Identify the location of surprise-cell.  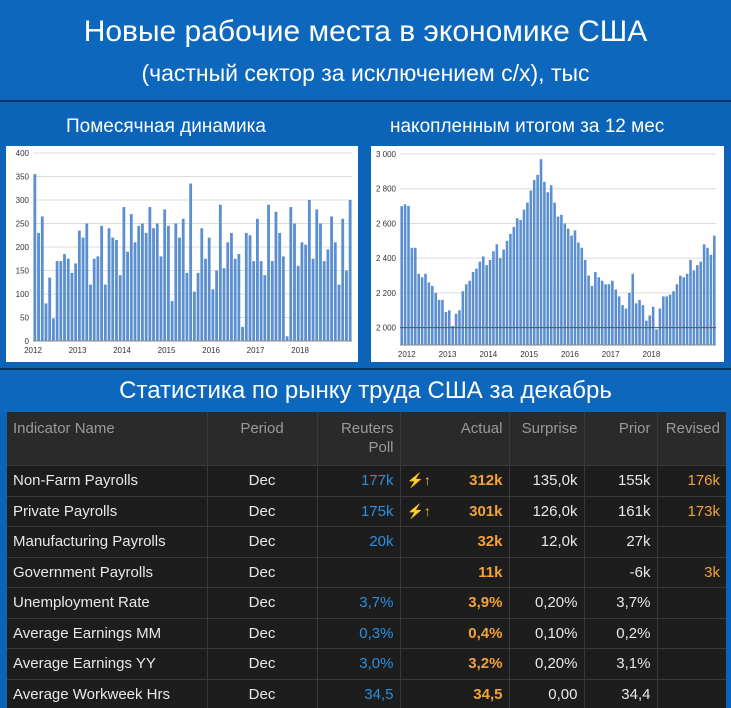
(547, 572).